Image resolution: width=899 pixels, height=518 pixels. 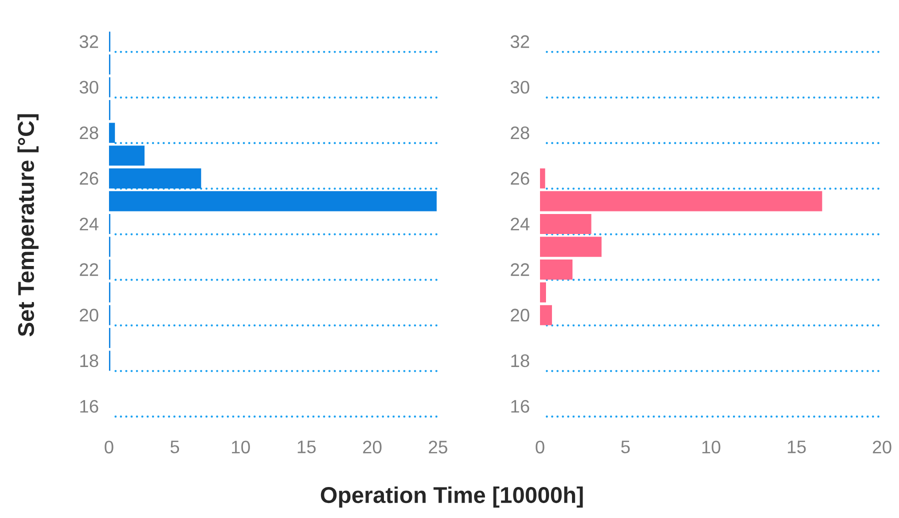 I want to click on x-axis-title: Operation Time [10000h], so click(x=451, y=497).